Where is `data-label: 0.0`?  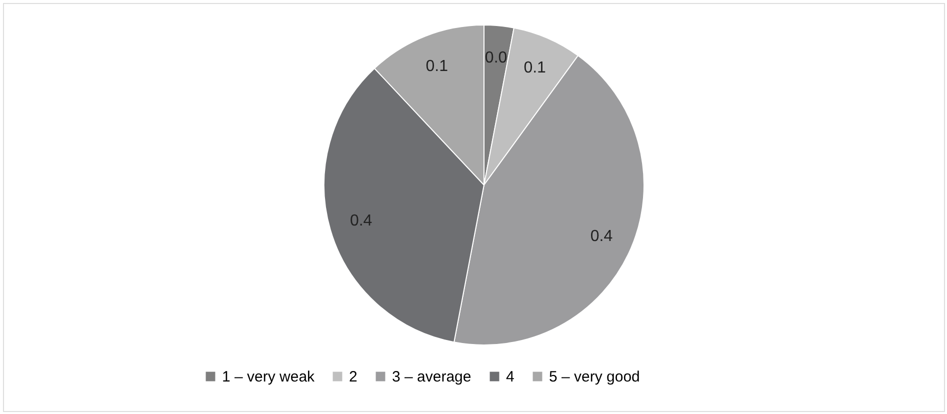
data-label: 0.0 is located at coordinates (496, 58).